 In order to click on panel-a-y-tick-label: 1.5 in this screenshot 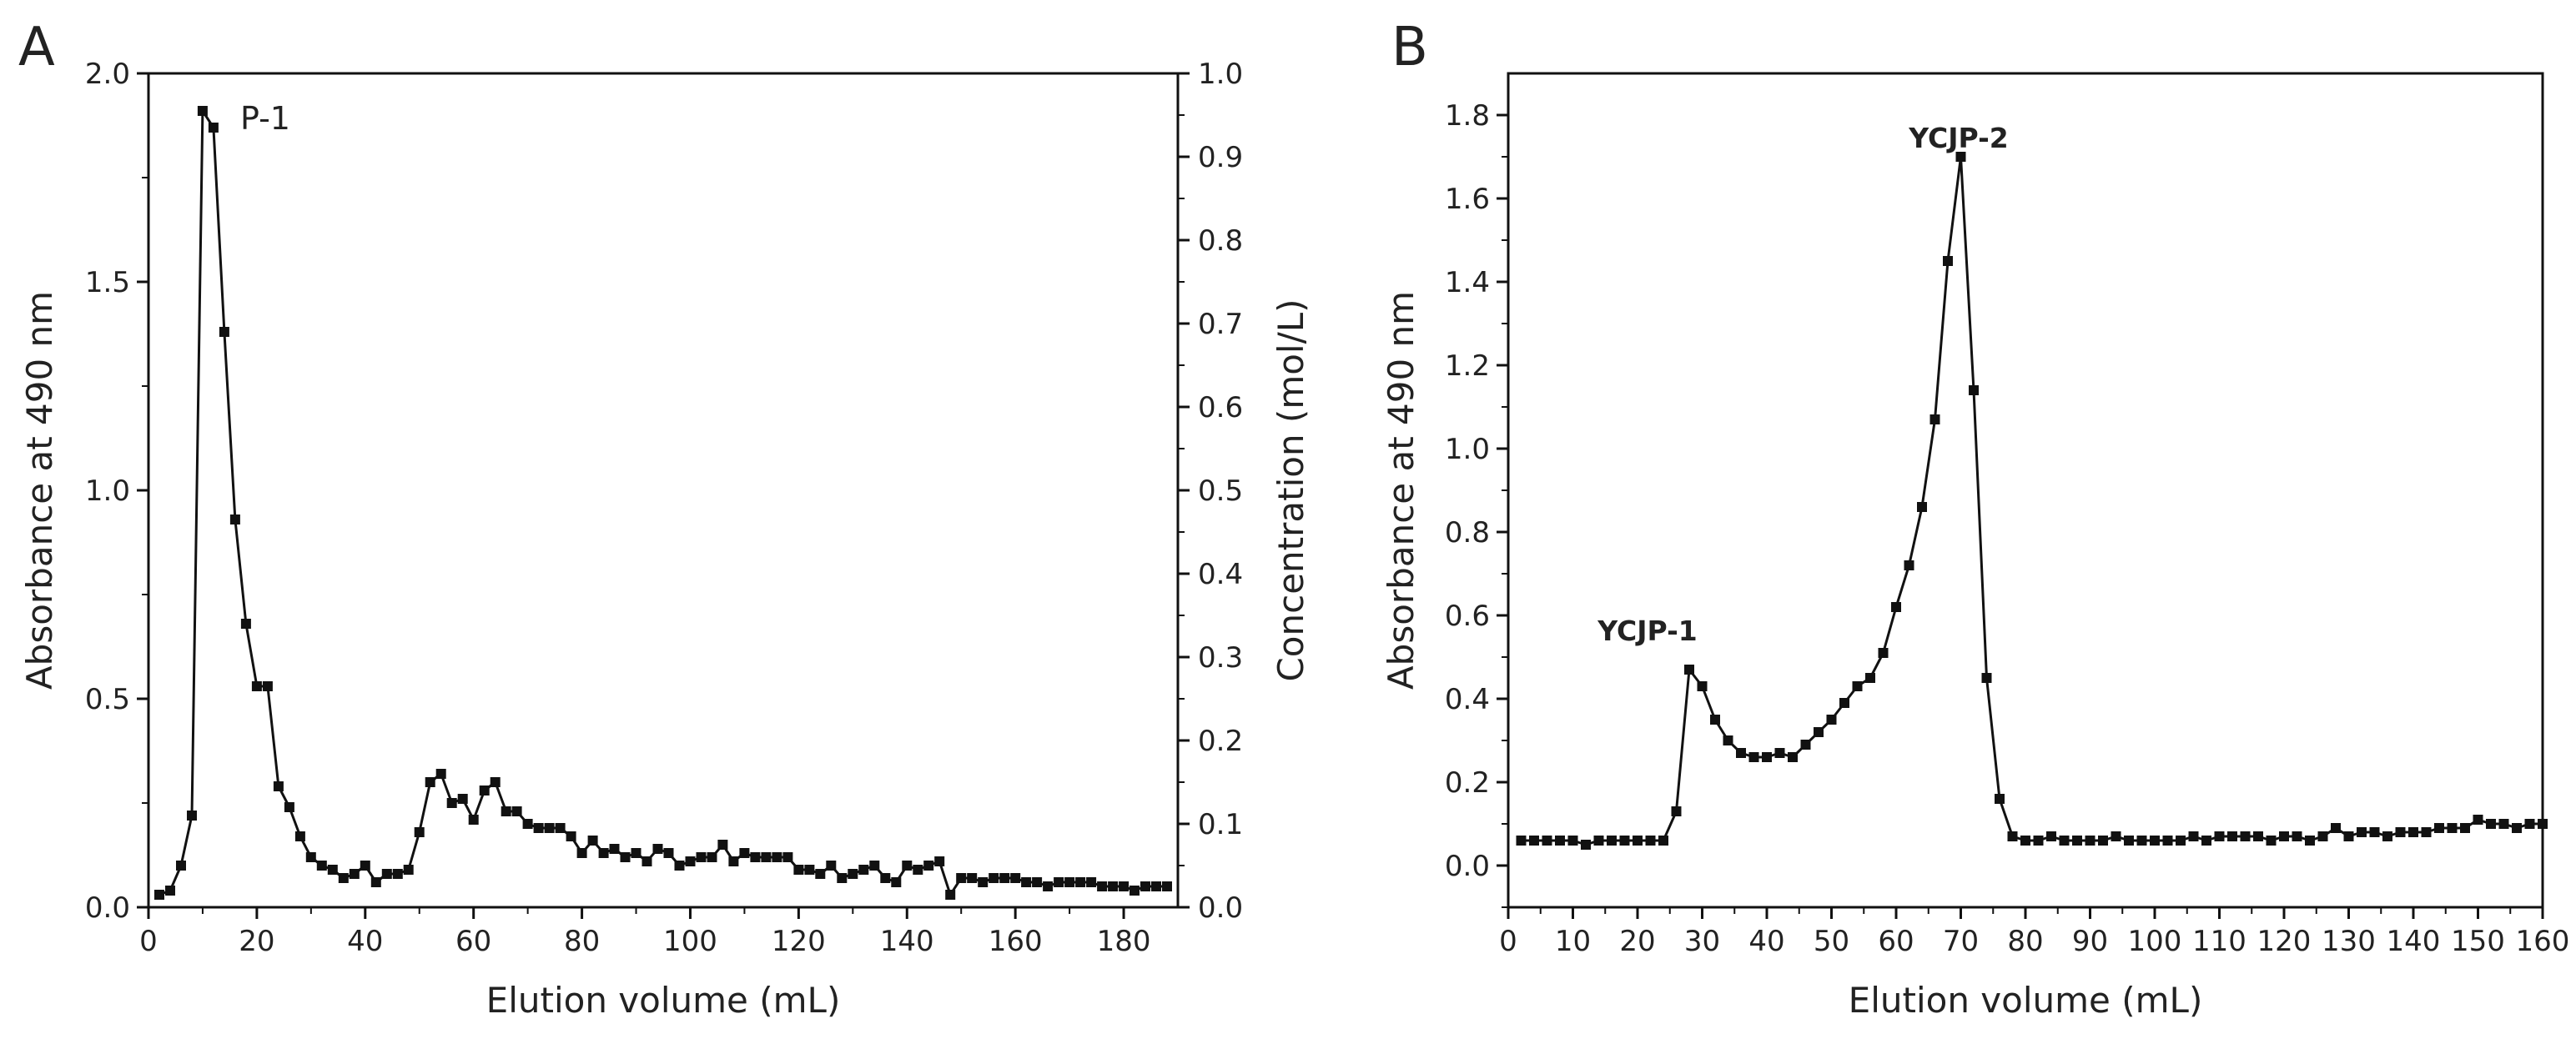, I will do `click(107, 282)`.